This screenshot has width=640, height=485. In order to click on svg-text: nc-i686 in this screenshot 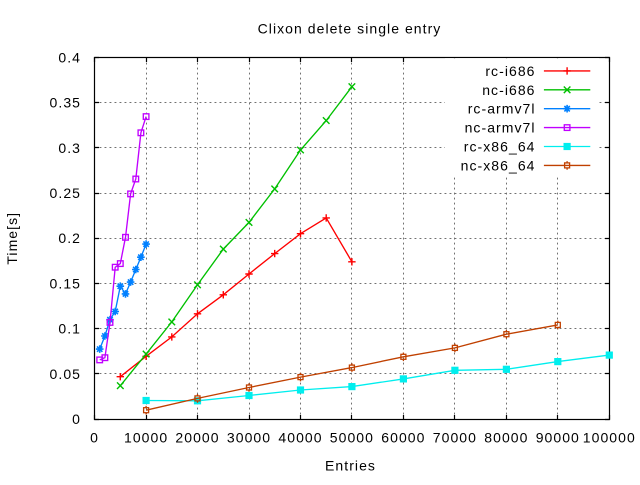, I will do `click(508, 90)`.